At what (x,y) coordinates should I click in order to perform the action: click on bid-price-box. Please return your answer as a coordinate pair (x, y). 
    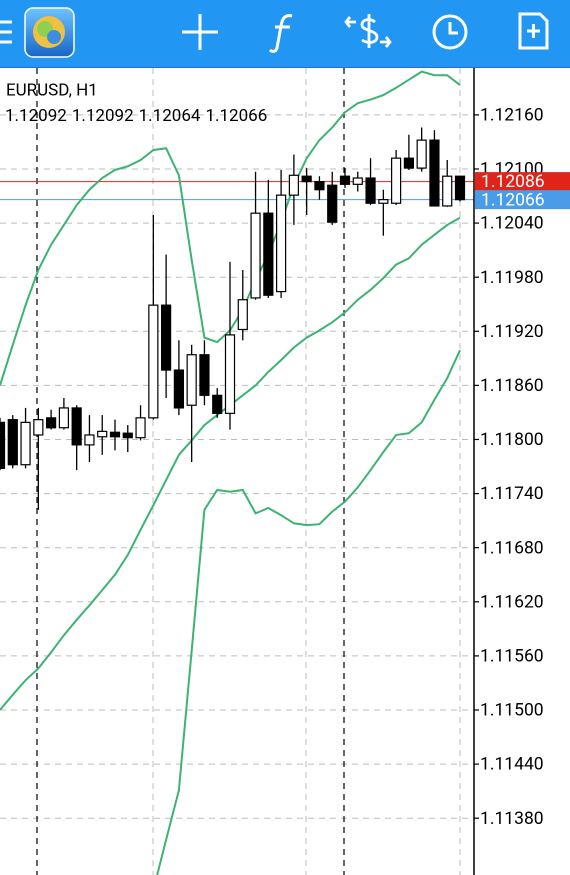
    Looking at the image, I should click on (522, 200).